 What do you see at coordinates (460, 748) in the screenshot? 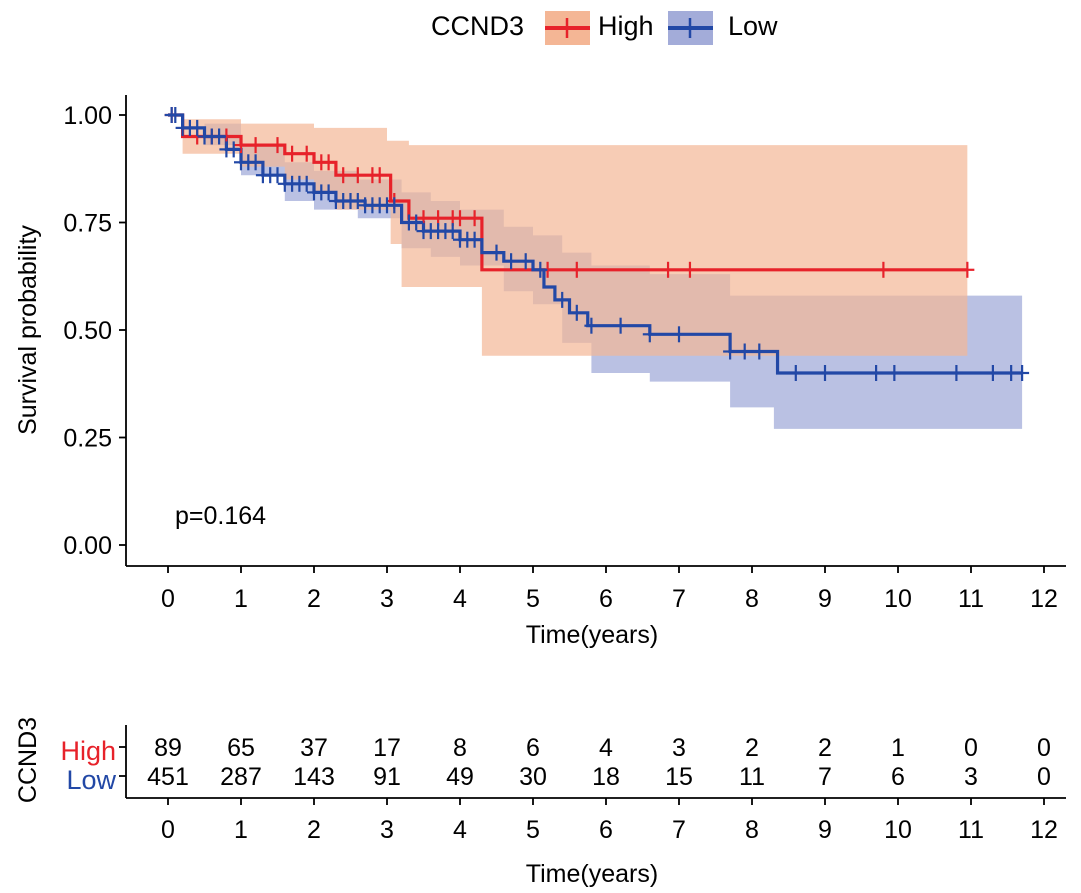
I see `risk-count-high: 8` at bounding box center [460, 748].